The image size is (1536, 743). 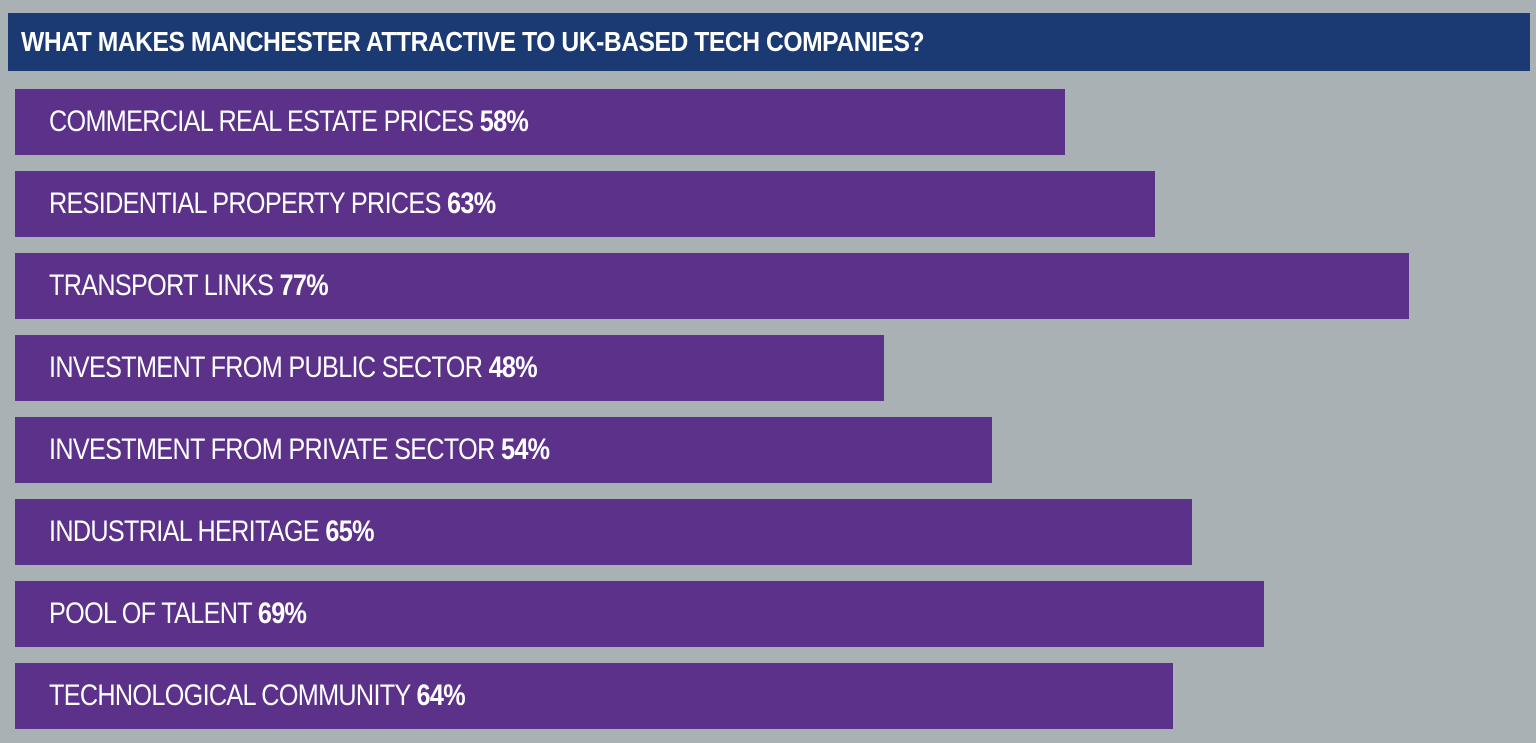 I want to click on bar-category-label: POOL OF TALENT, so click(x=150, y=613).